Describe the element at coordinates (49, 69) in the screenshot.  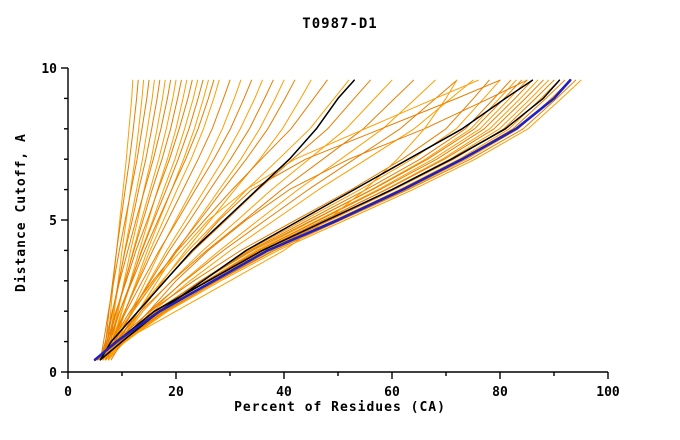
I see `y-tick-label: 10` at that location.